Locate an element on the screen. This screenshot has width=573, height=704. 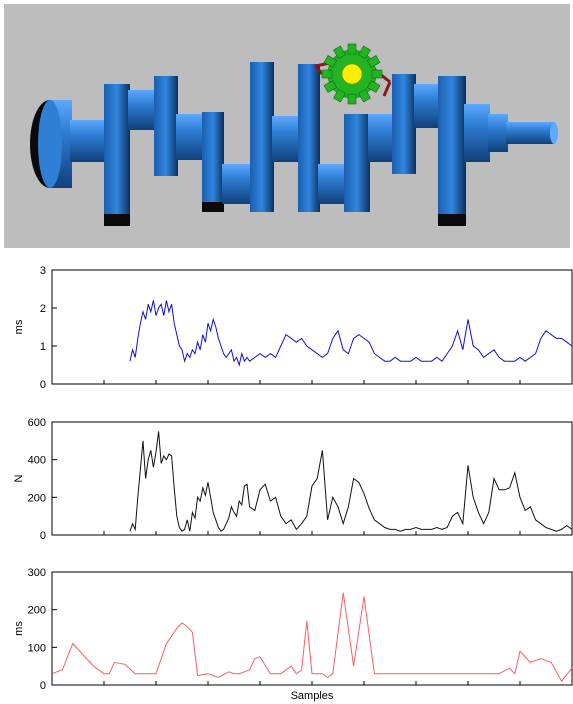
y-tick-label: 100 is located at coordinates (37, 648).